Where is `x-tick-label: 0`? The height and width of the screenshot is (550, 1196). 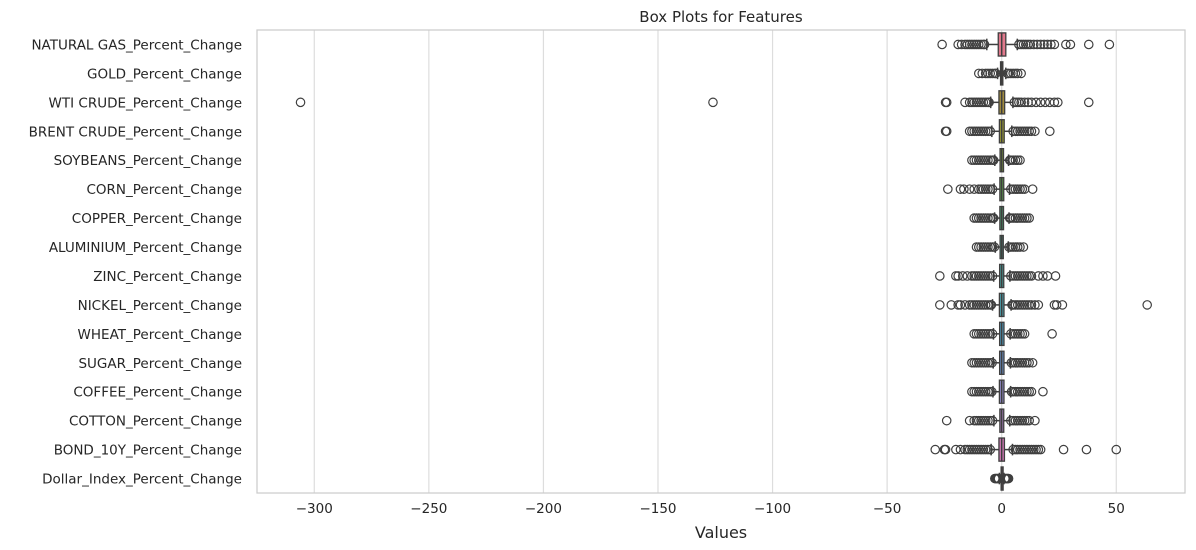 x-tick-label: 0 is located at coordinates (1001, 509).